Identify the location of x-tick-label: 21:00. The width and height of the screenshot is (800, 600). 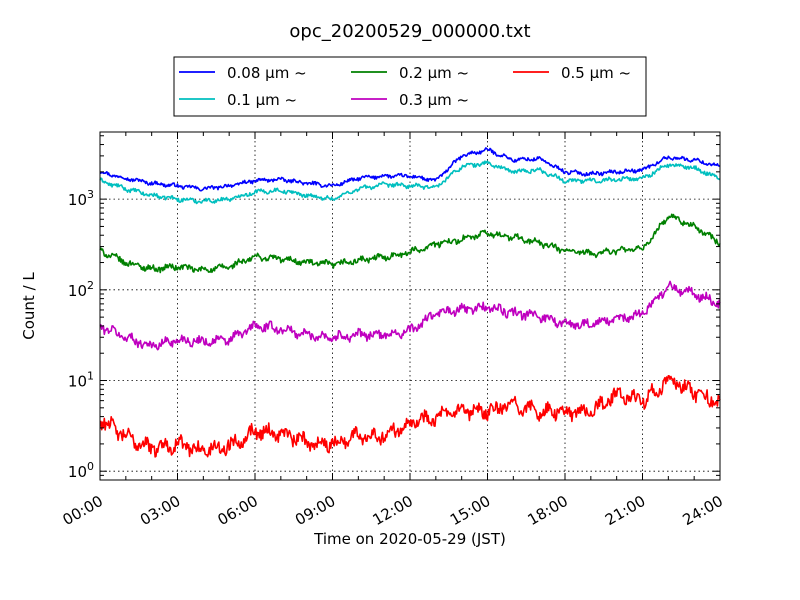
(625, 510).